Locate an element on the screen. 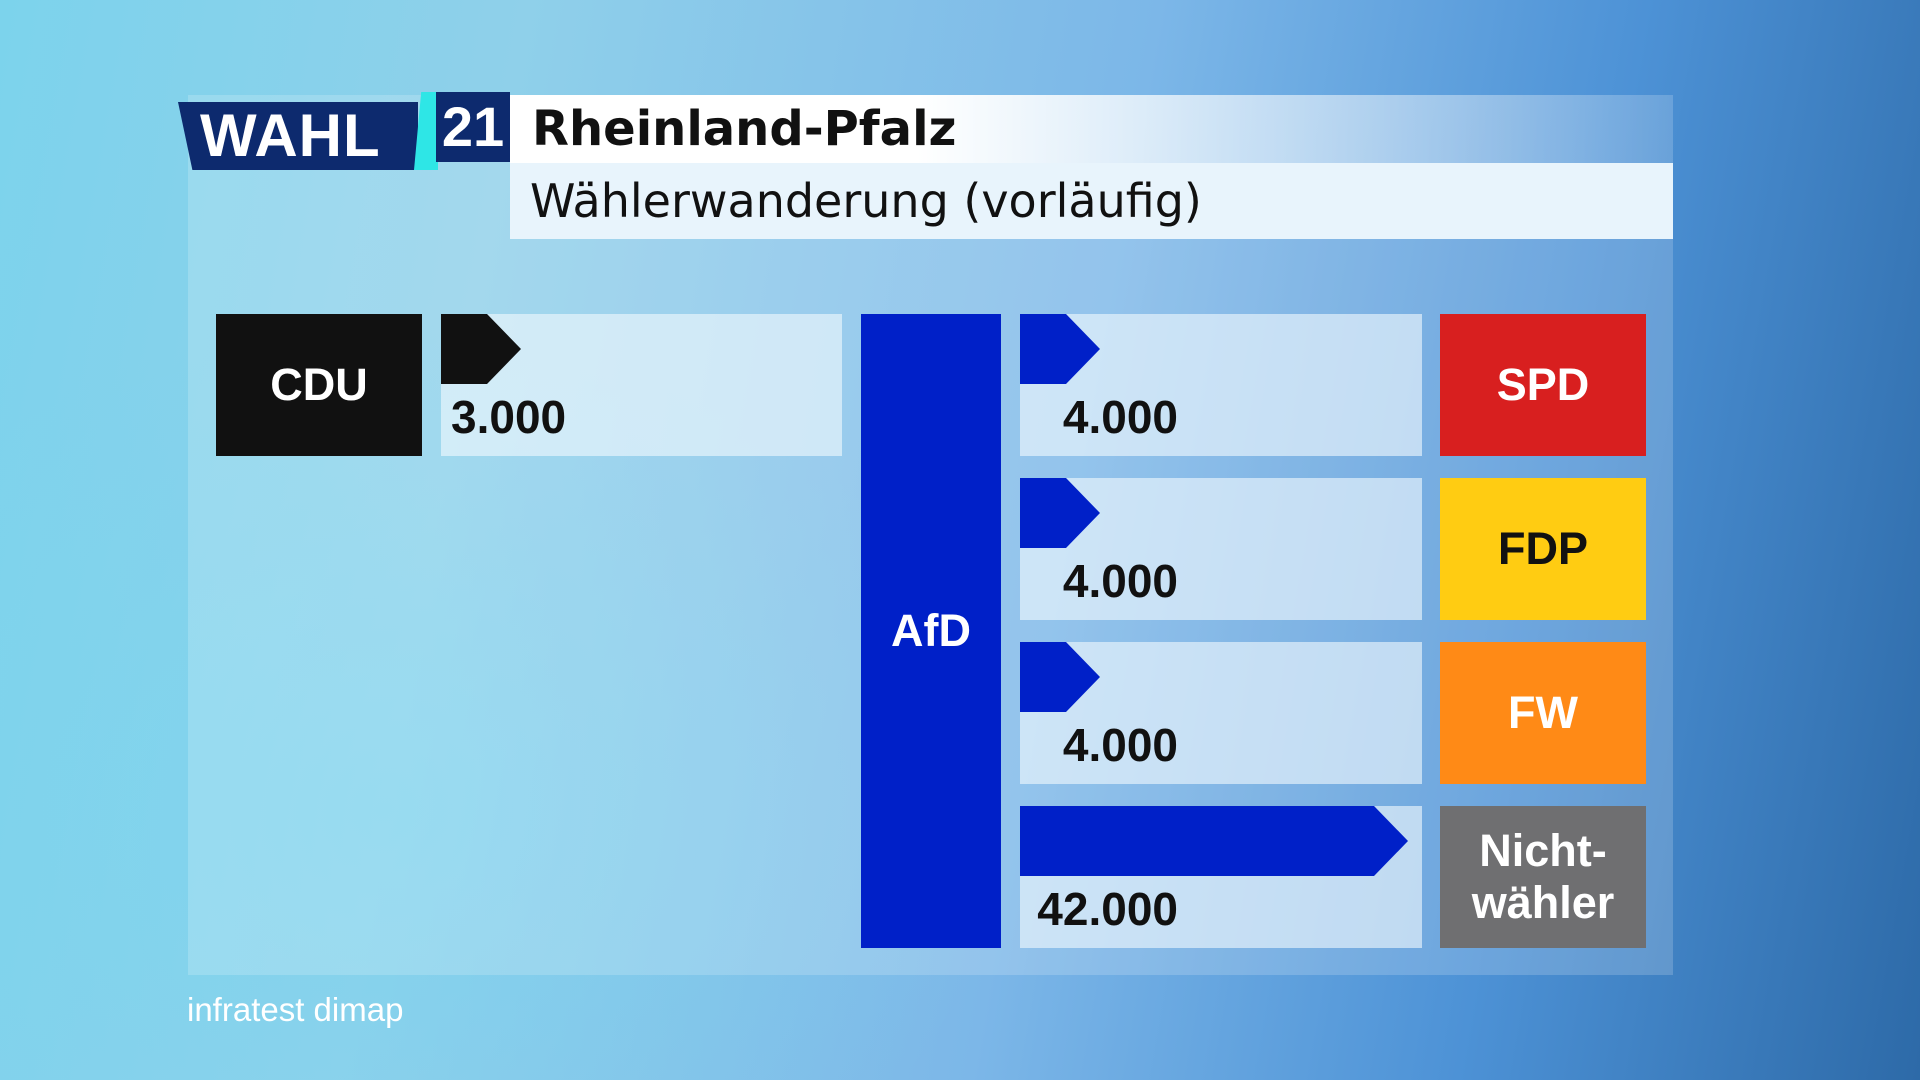  subtitle-bar: Wählerwanderung (vorläufig) is located at coordinates (1091, 201).